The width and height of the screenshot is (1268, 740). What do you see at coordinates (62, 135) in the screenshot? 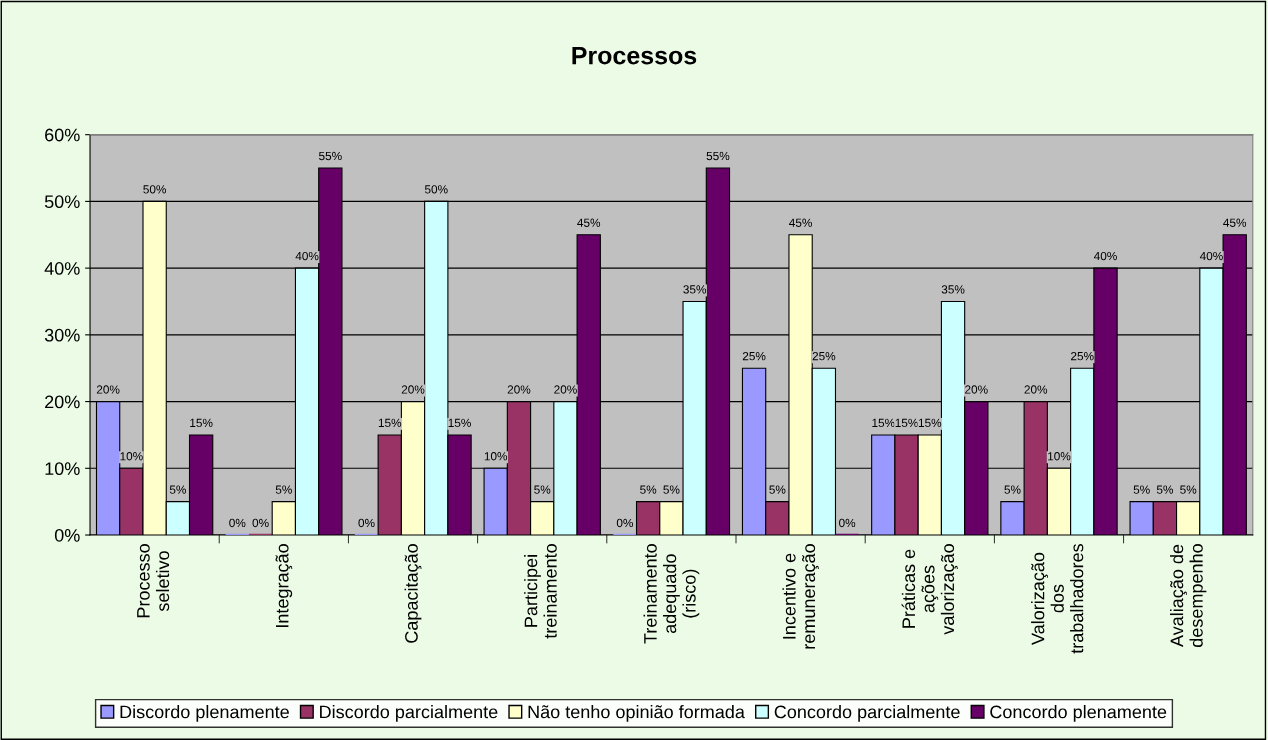
I see `y-tick-label: 60%` at bounding box center [62, 135].